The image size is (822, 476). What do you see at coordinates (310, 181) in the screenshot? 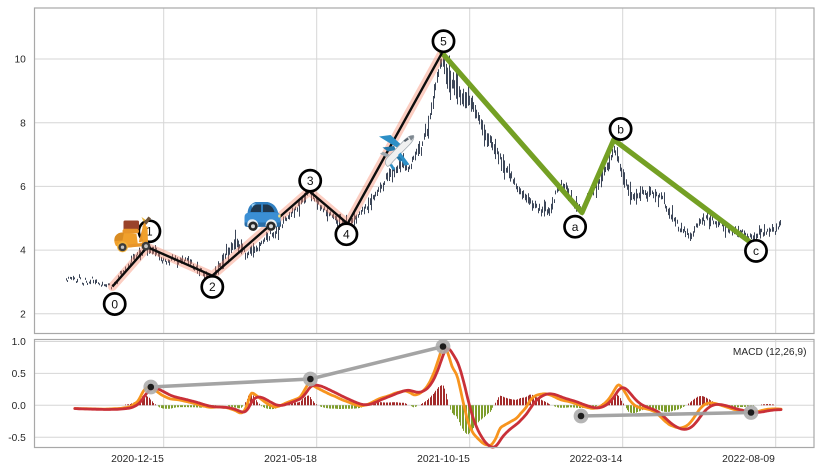
I see `svg-text: 3` at bounding box center [310, 181].